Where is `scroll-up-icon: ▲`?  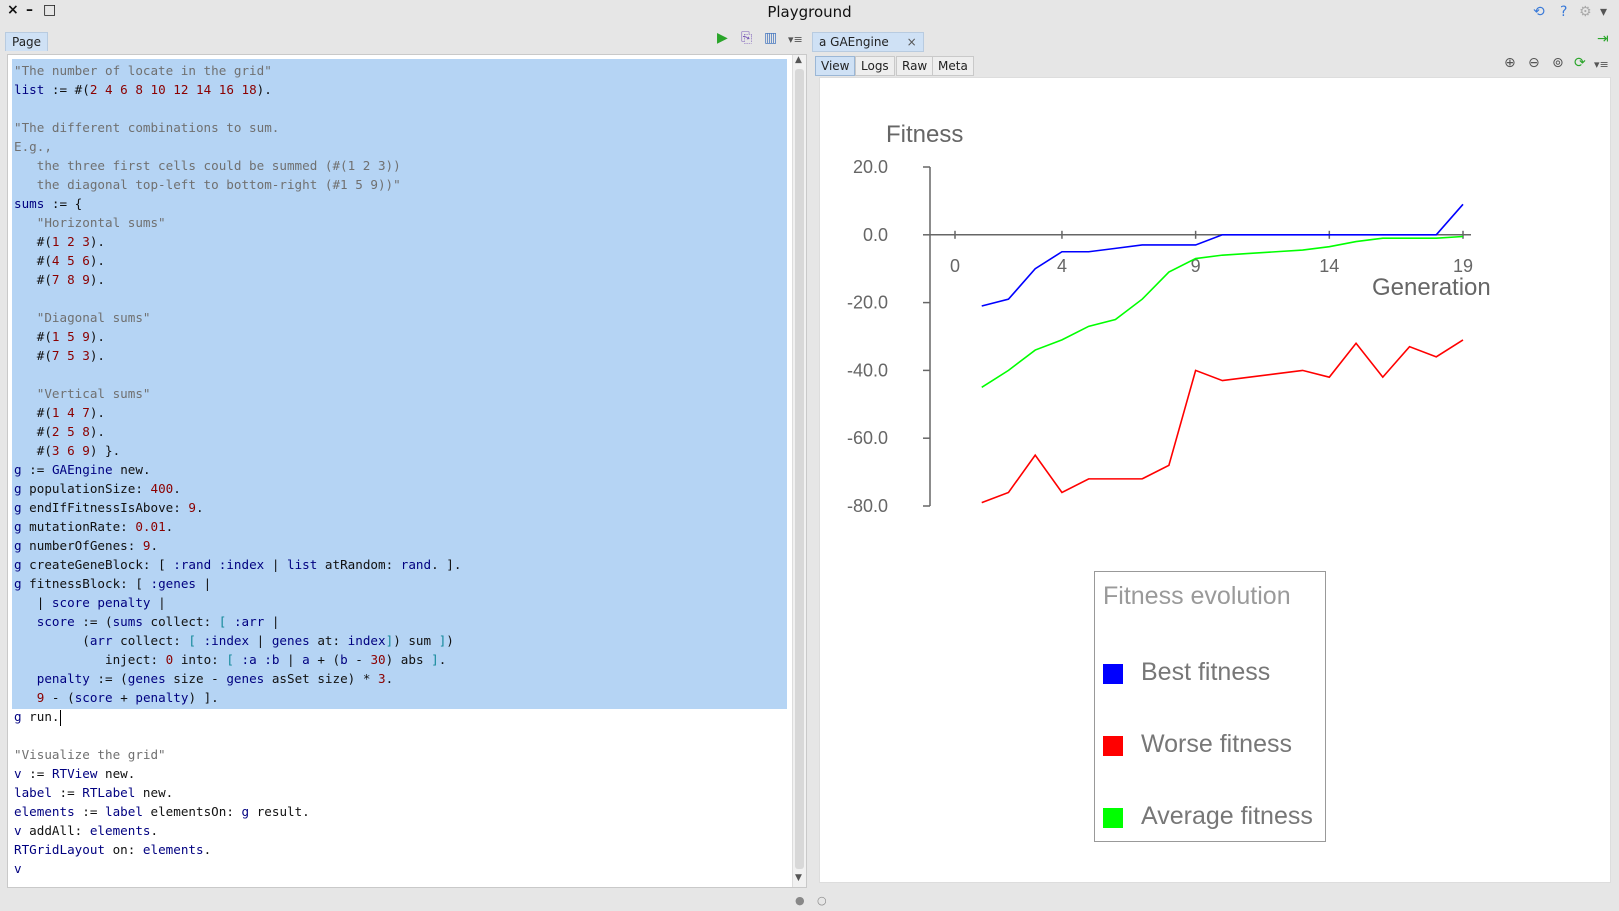 scroll-up-icon: ▲ is located at coordinates (798, 60).